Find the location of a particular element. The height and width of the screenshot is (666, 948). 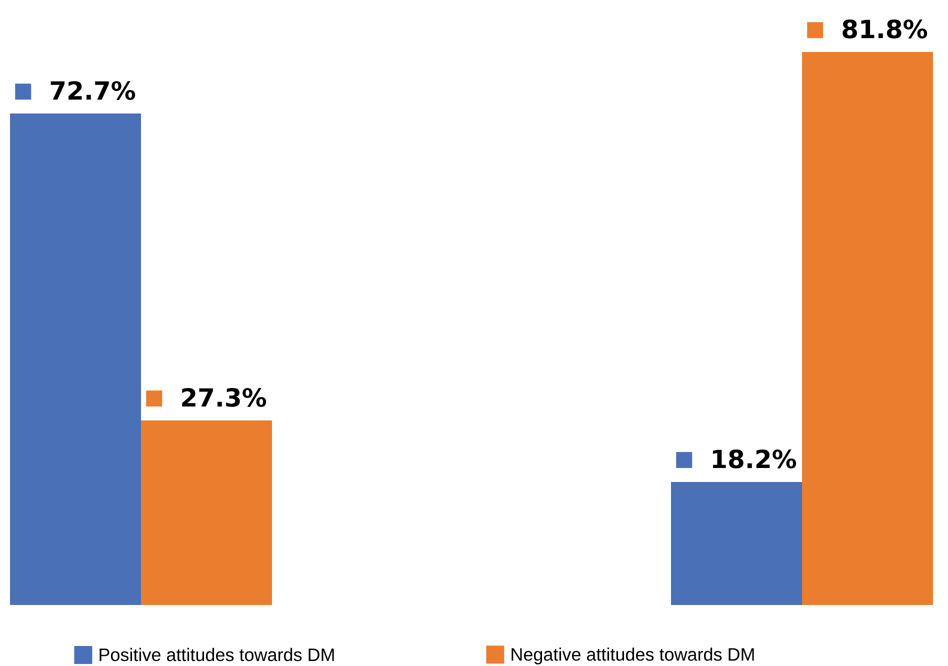

data-label: 18.2% is located at coordinates (754, 459).